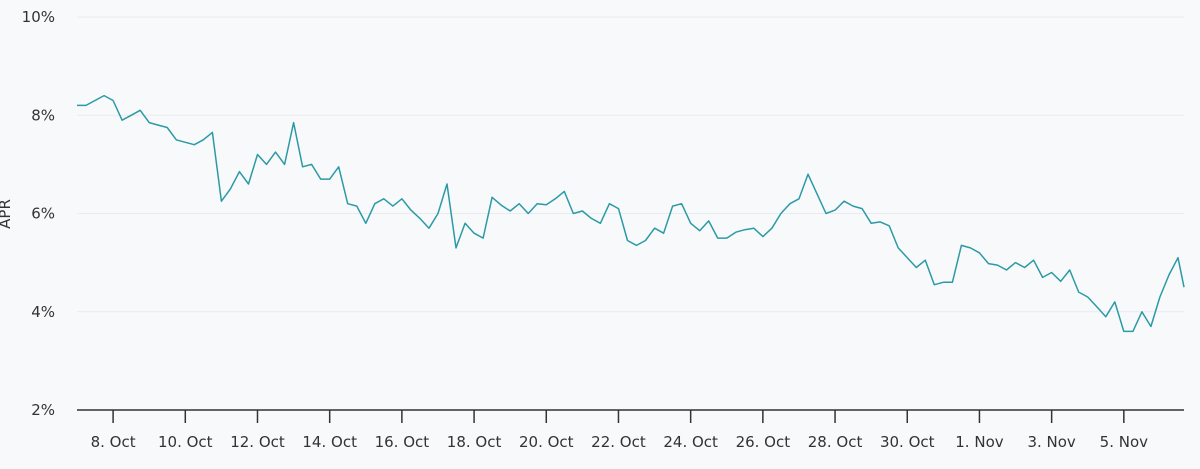 The width and height of the screenshot is (1200, 469). I want to click on x-tick-label: 24. Oct, so click(690, 442).